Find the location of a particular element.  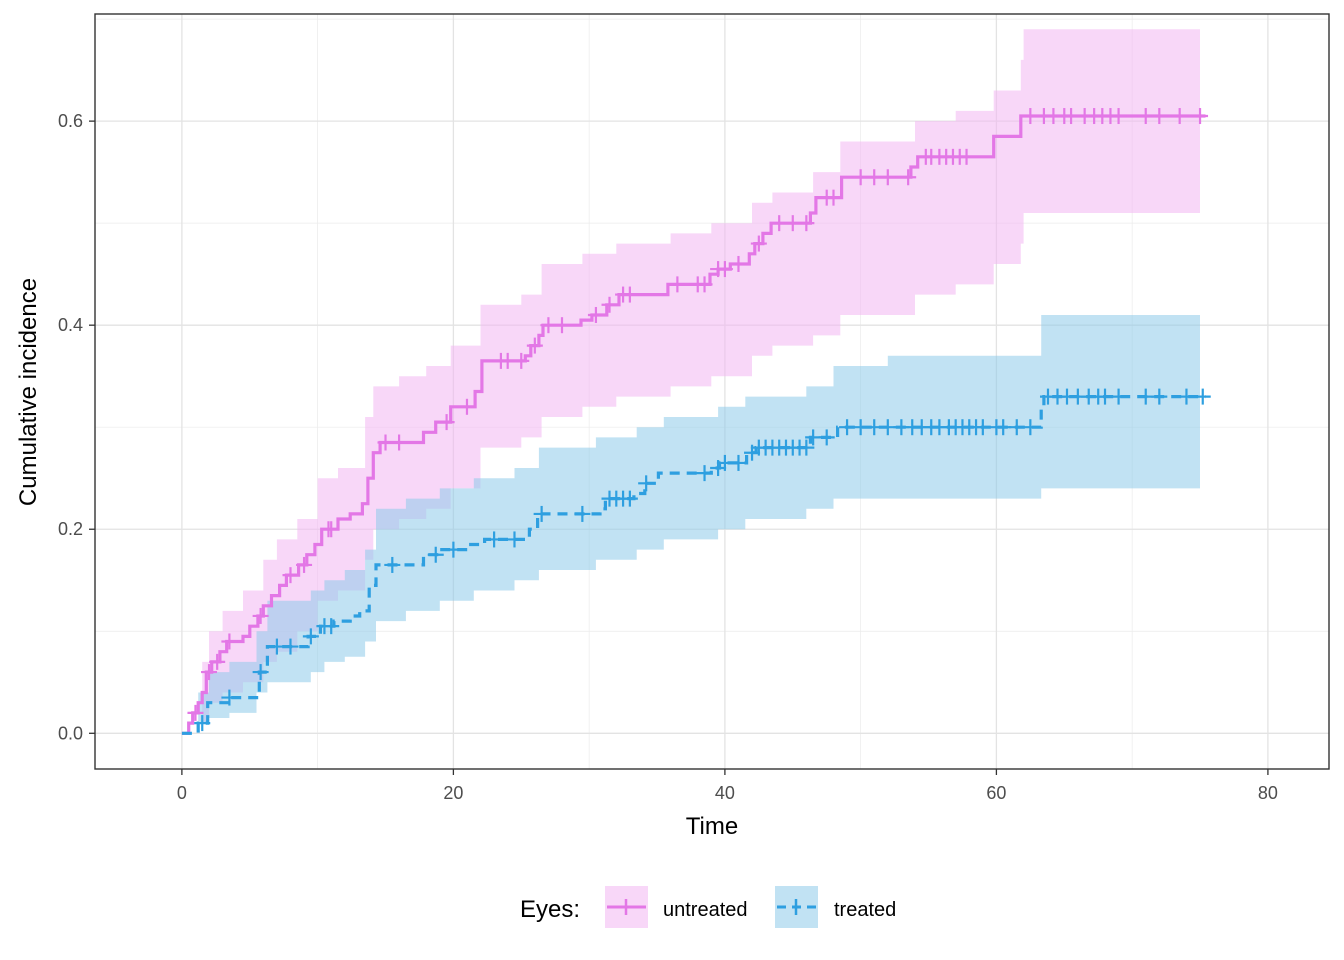

x-tick-label: 20 is located at coordinates (453, 793).